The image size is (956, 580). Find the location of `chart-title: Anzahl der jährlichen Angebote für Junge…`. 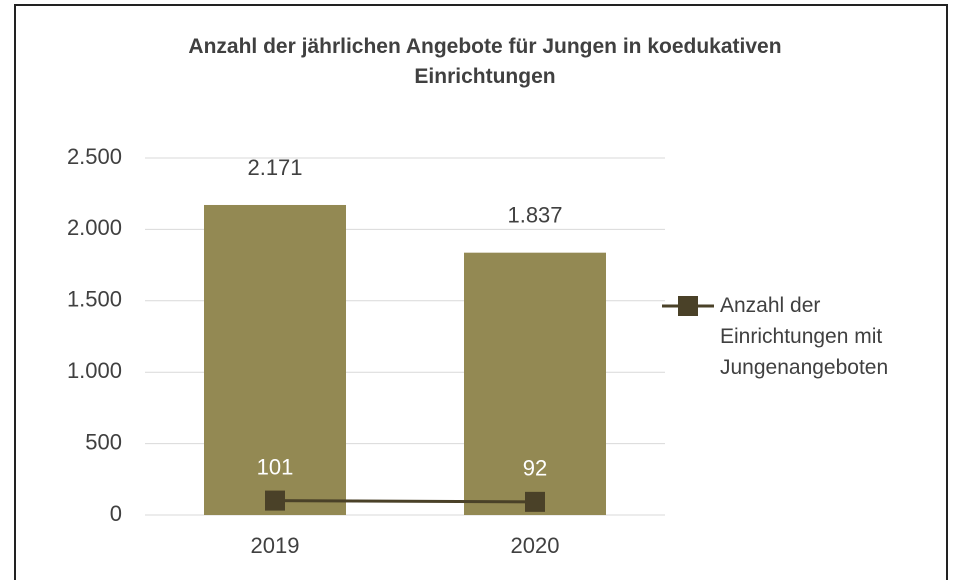

chart-title: Anzahl der jährlichen Angebote für Junge… is located at coordinates (485, 61).